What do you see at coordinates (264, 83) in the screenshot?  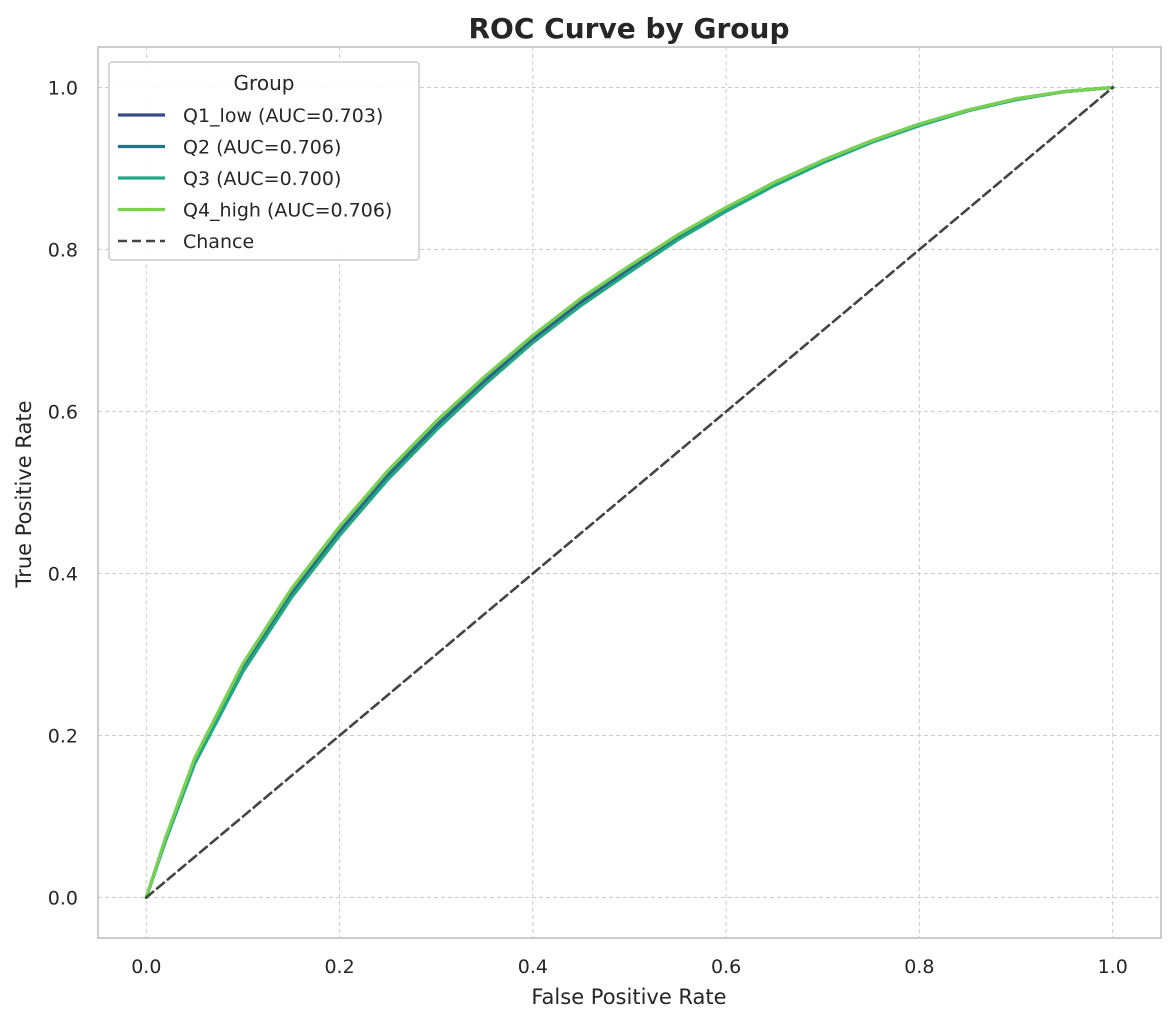 I see `legend-title: Group` at bounding box center [264, 83].